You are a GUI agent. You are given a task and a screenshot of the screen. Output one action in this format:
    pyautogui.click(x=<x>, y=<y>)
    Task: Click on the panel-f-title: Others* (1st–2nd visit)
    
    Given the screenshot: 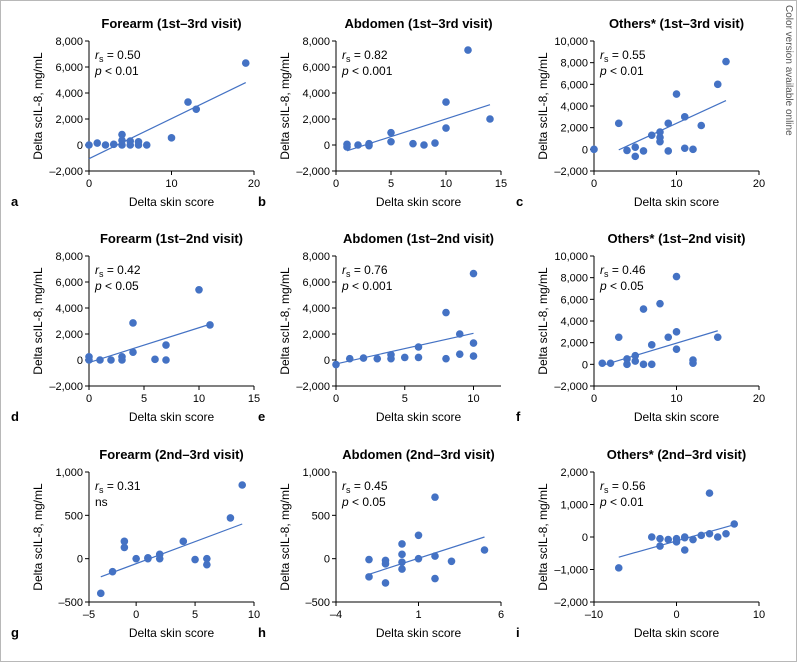 What is the action you would take?
    pyautogui.click(x=677, y=238)
    